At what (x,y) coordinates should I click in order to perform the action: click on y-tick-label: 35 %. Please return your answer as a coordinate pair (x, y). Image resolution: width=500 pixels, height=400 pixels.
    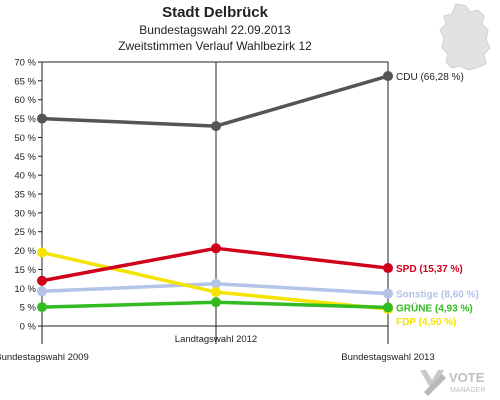
    Looking at the image, I should click on (25, 195).